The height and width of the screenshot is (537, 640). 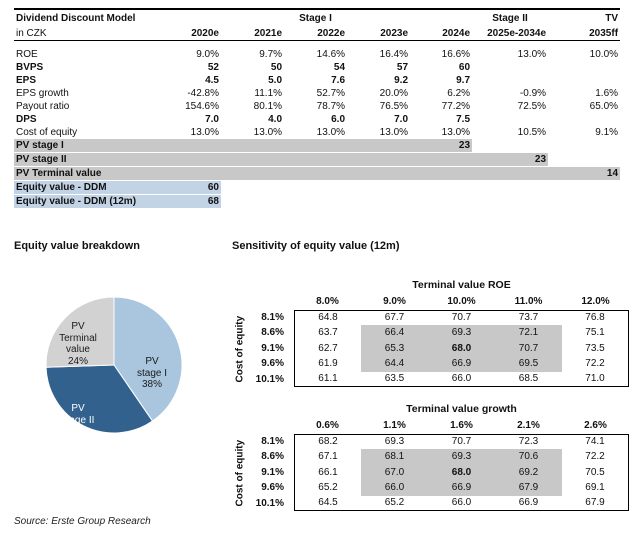 What do you see at coordinates (272, 441) in the screenshot?
I see `sens-row-header: 8.1%` at bounding box center [272, 441].